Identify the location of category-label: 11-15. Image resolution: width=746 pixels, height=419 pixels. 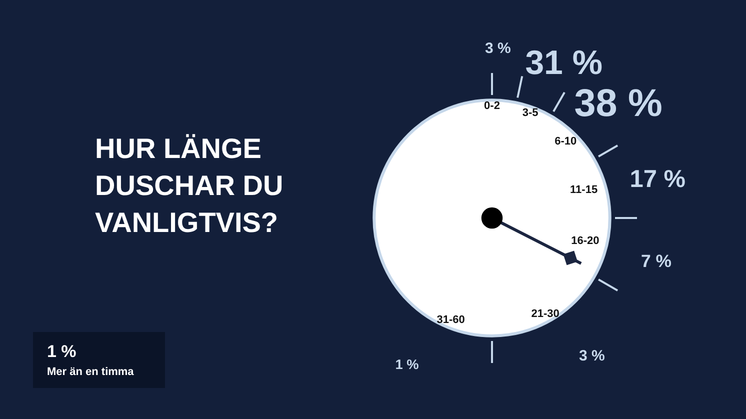
(584, 190).